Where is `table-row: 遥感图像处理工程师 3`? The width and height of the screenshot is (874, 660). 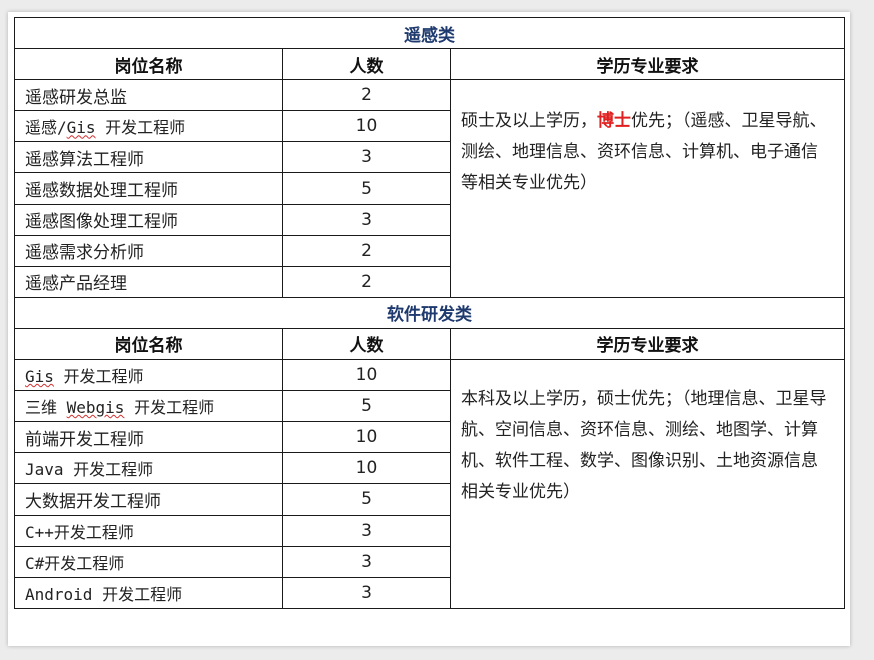
table-row: 遥感图像处理工程师 3 is located at coordinates (429, 219).